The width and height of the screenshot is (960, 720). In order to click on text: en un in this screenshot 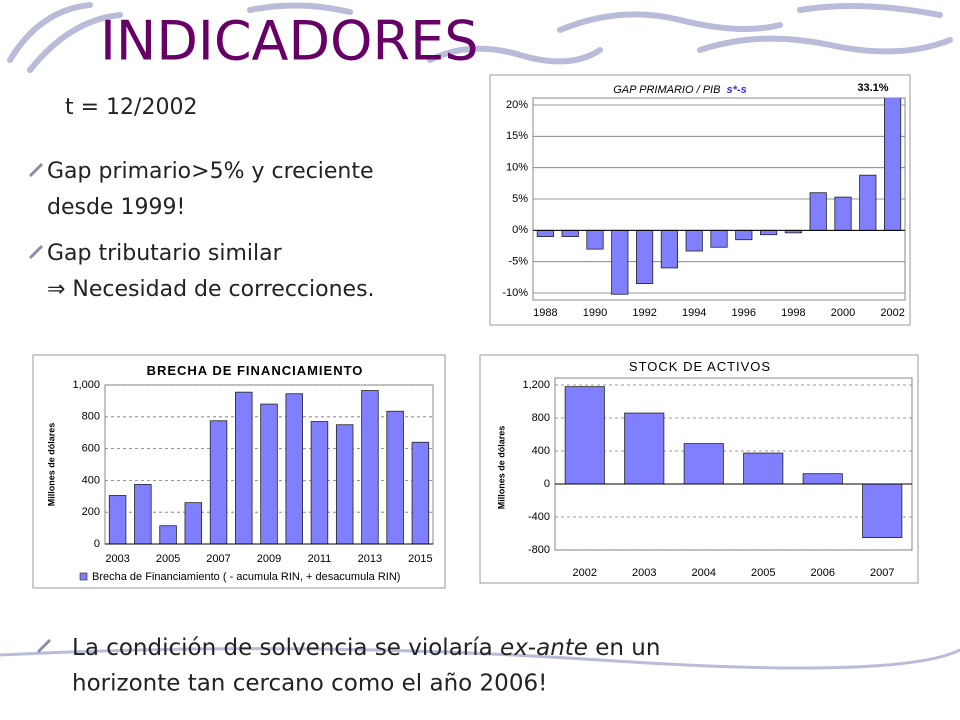, I will do `click(624, 648)`.